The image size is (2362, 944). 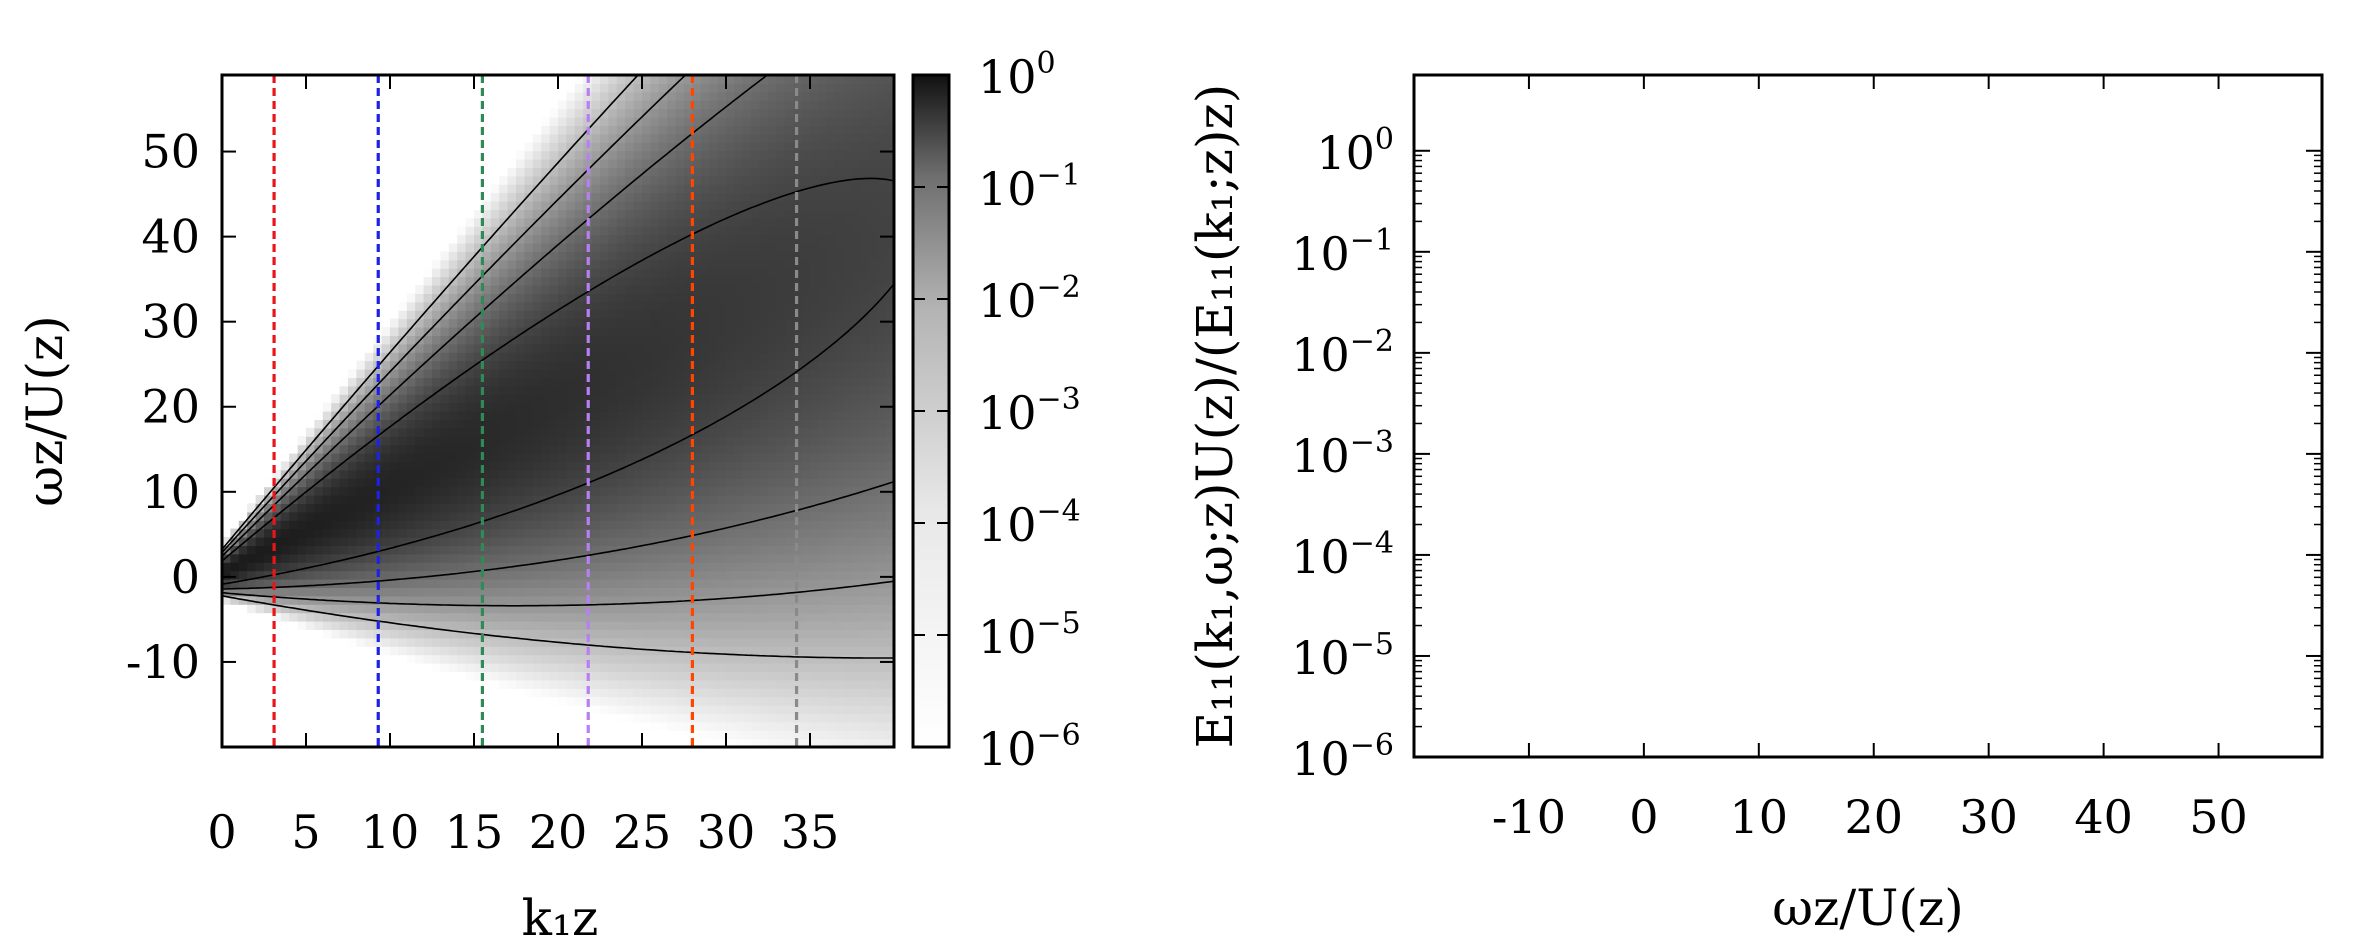 I want to click on heatmap-x-axis-label: k₁z, so click(x=560, y=916).